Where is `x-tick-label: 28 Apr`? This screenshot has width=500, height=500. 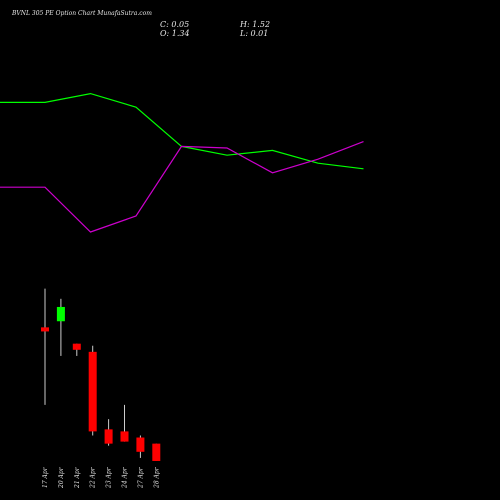 x-tick-label: 28 Apr is located at coordinates (156, 477).